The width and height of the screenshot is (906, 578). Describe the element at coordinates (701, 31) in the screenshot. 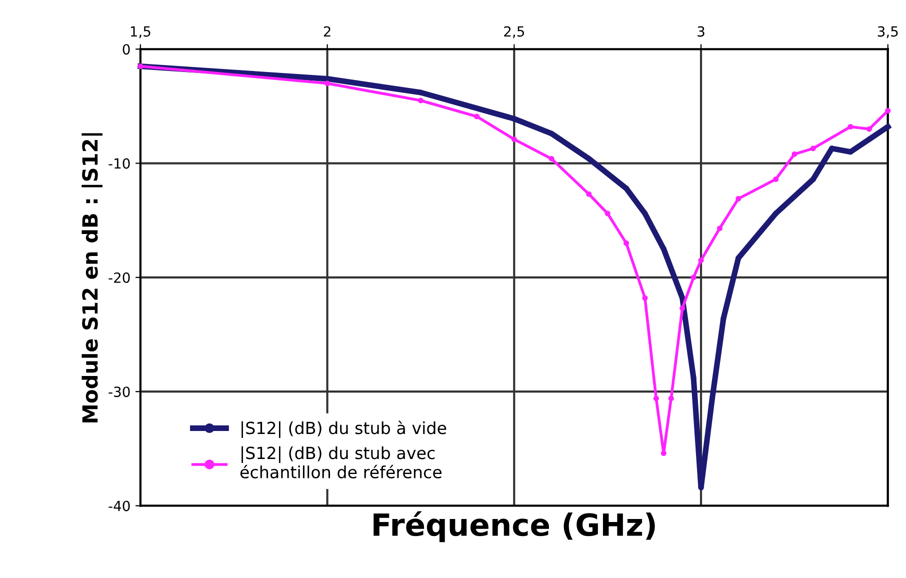

I see `x-tick-label: 3` at that location.